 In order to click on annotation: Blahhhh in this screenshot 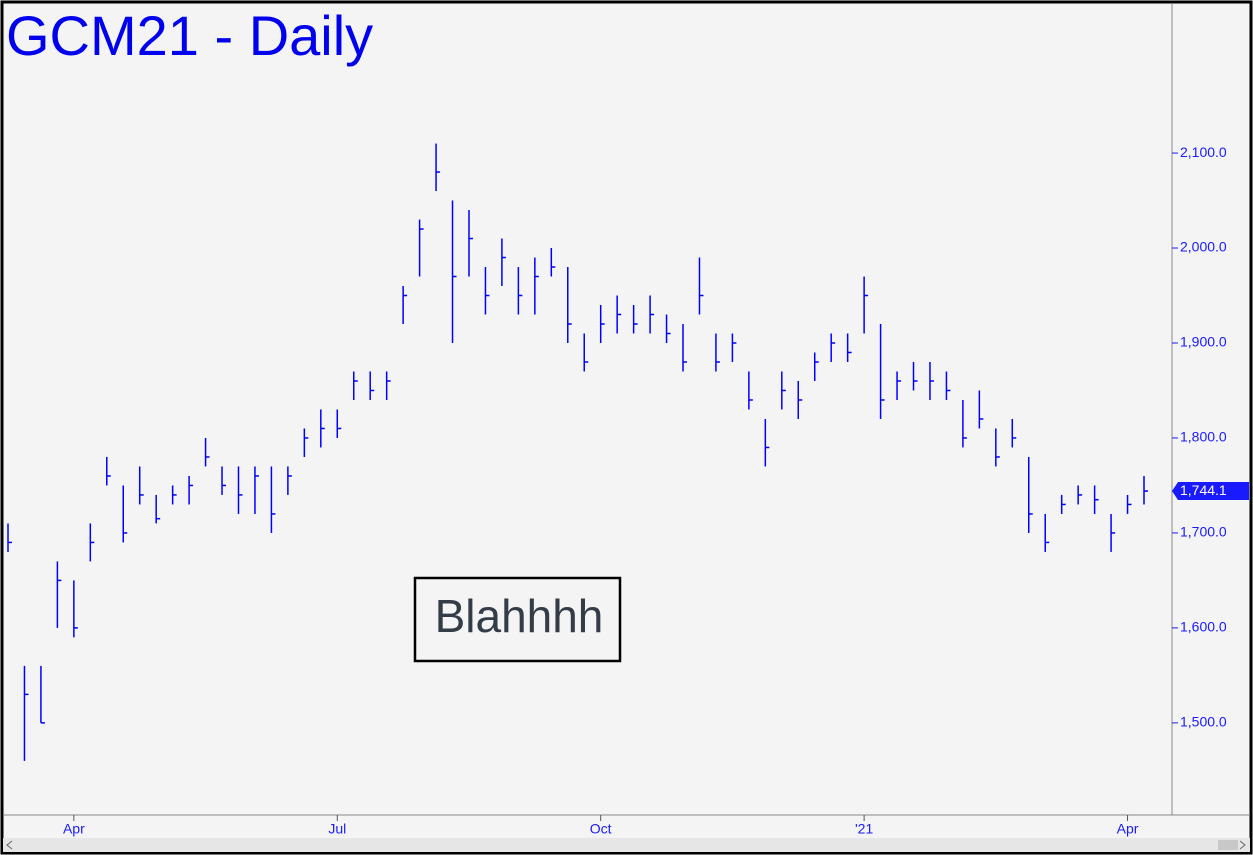, I will do `click(519, 616)`.